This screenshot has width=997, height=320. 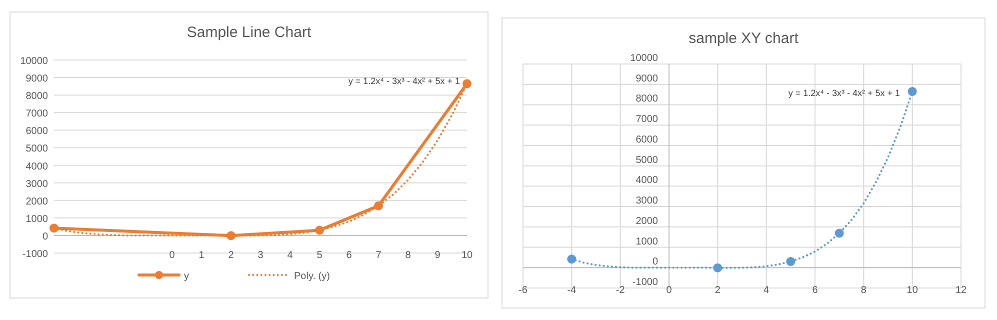 What do you see at coordinates (201, 255) in the screenshot?
I see `x-tick-label: 1` at bounding box center [201, 255].